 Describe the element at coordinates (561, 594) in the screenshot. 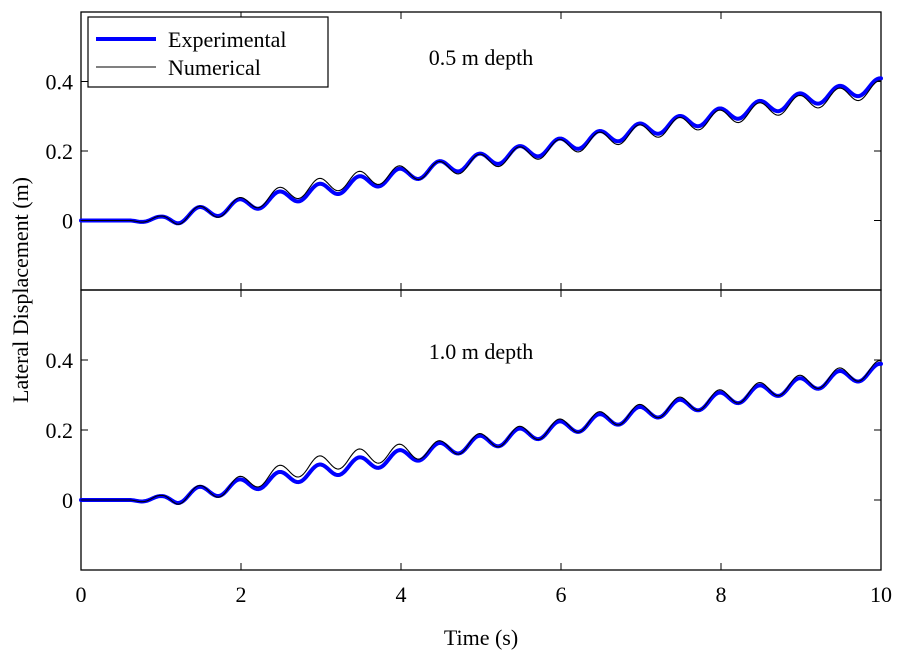

I see `x-tick-label: 6` at that location.